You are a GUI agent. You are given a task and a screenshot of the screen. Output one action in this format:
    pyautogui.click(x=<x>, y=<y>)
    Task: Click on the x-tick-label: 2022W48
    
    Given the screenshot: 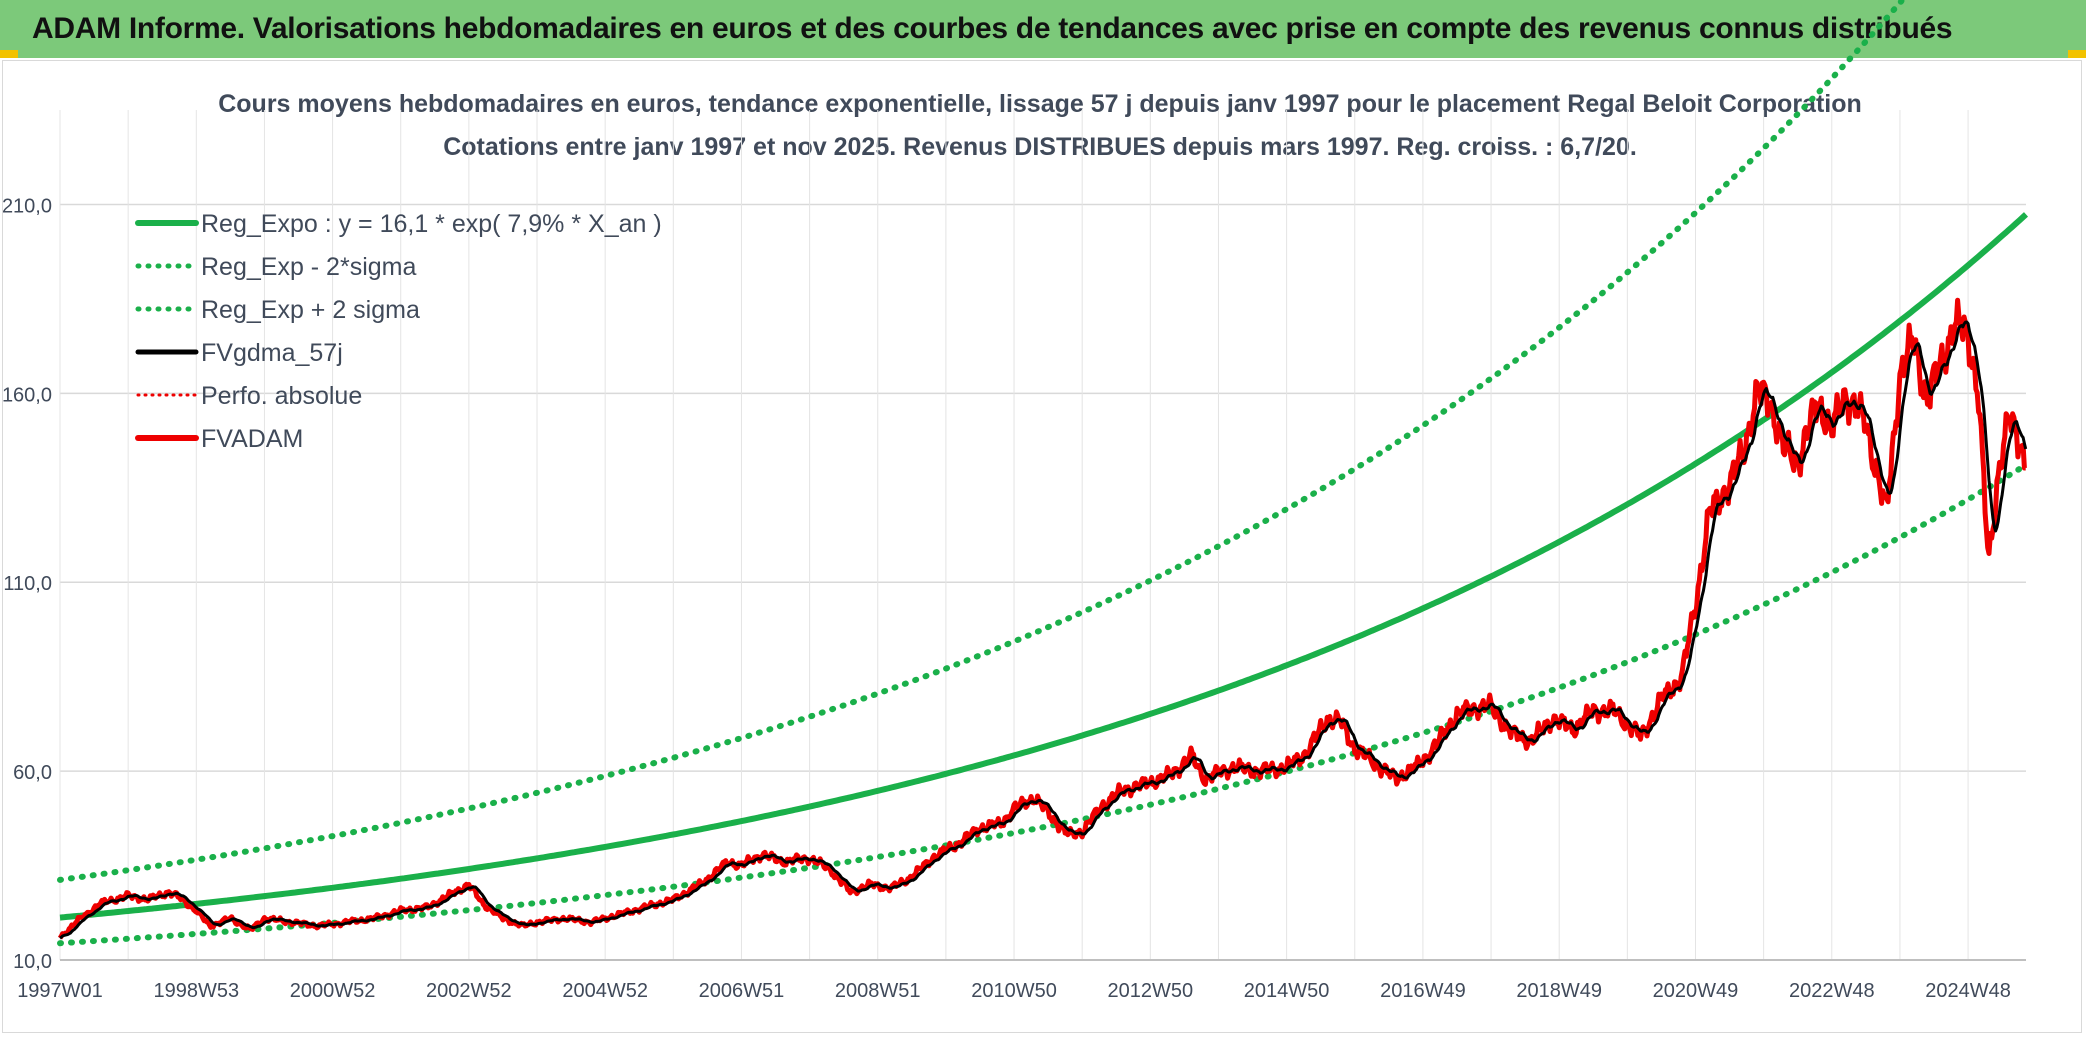 What is the action you would take?
    pyautogui.click(x=1832, y=991)
    